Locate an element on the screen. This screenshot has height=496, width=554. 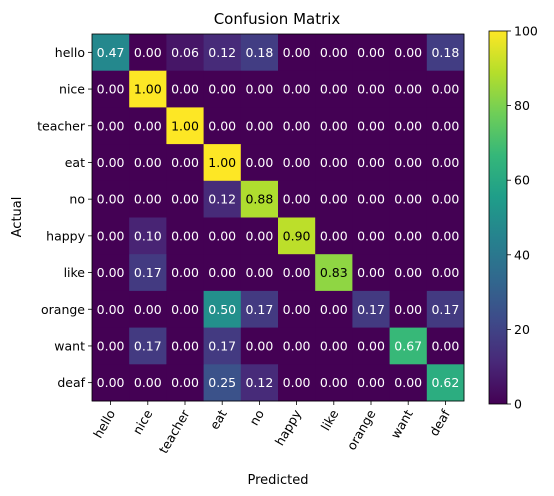
cell-value-label: 1.00 is located at coordinates (148, 89).